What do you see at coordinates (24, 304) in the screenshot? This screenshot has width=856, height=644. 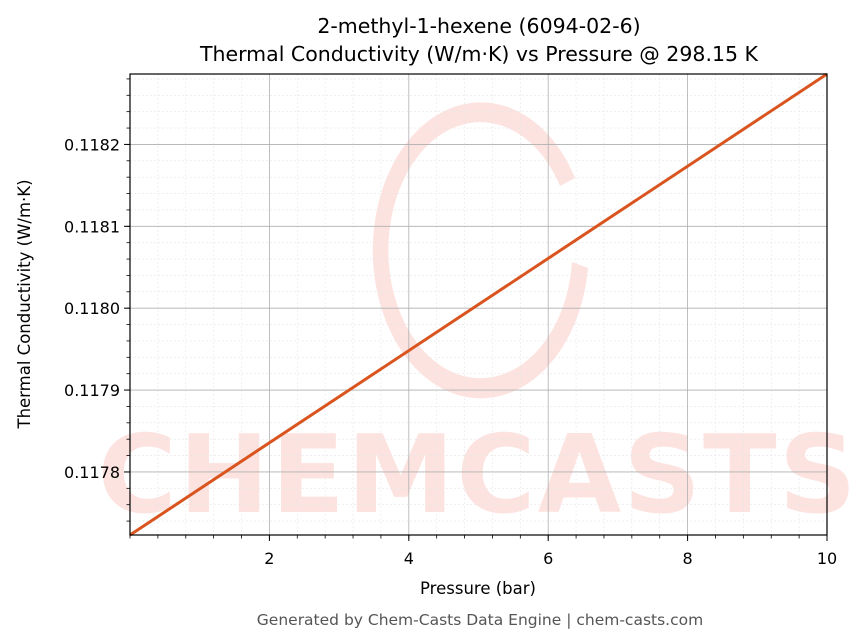 I see `y-axis-label: Thermal Conductivity (W/m·K)` at bounding box center [24, 304].